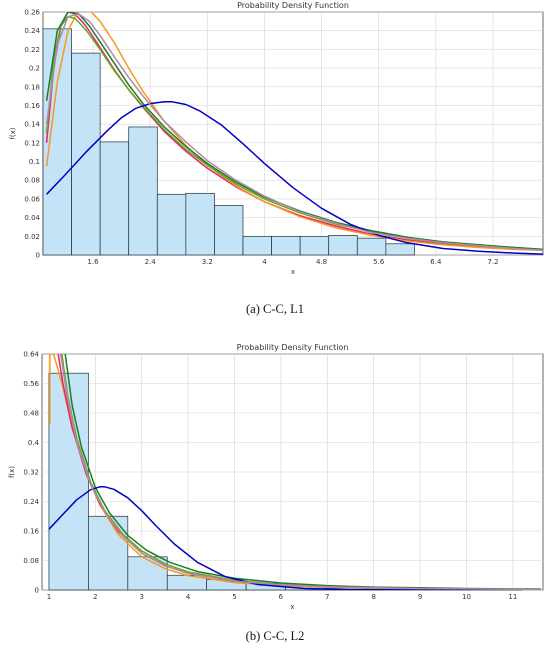  I want to click on y-tick-label: 0.1, so click(34, 162).